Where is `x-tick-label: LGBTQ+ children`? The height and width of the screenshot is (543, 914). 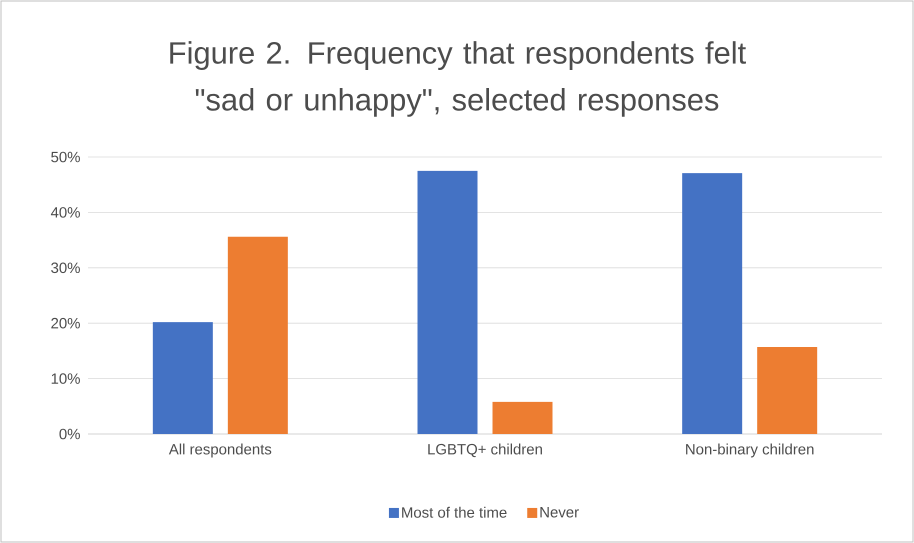 x-tick-label: LGBTQ+ children is located at coordinates (485, 451).